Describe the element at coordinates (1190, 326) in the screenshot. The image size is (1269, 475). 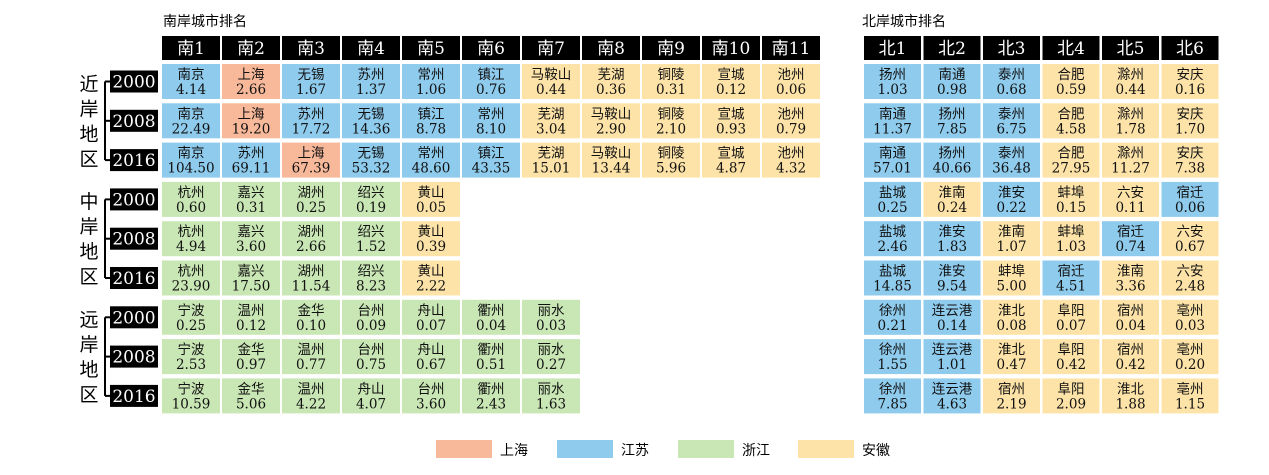
I see `city-value: 0.03` at that location.